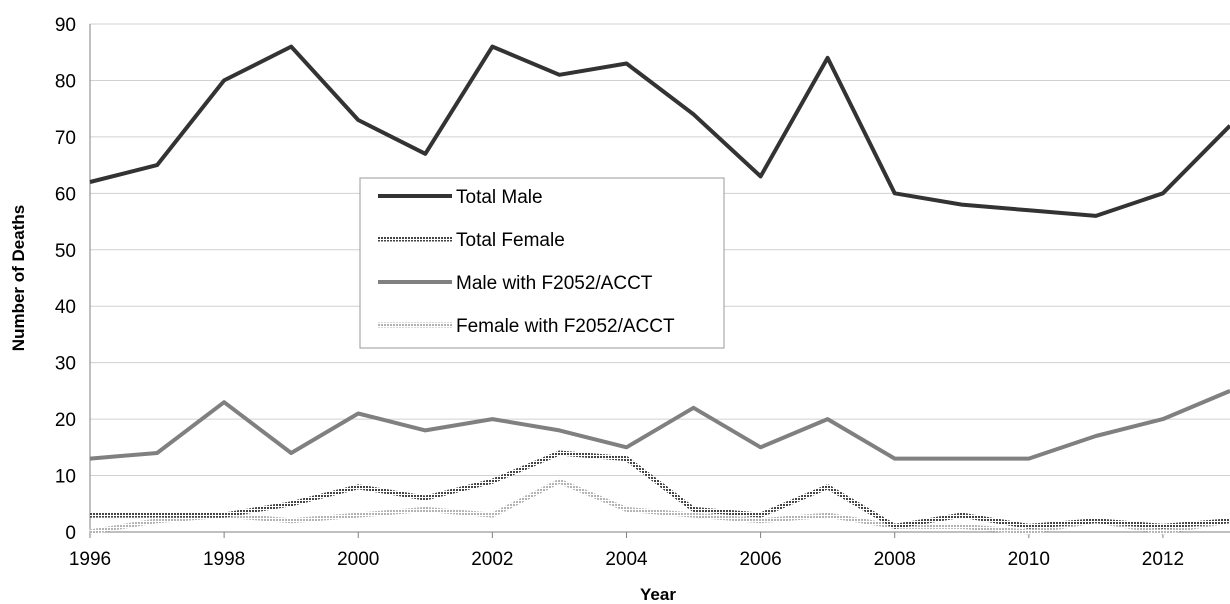  Describe the element at coordinates (1163, 559) in the screenshot. I see `x-tick-label: 2012` at that location.